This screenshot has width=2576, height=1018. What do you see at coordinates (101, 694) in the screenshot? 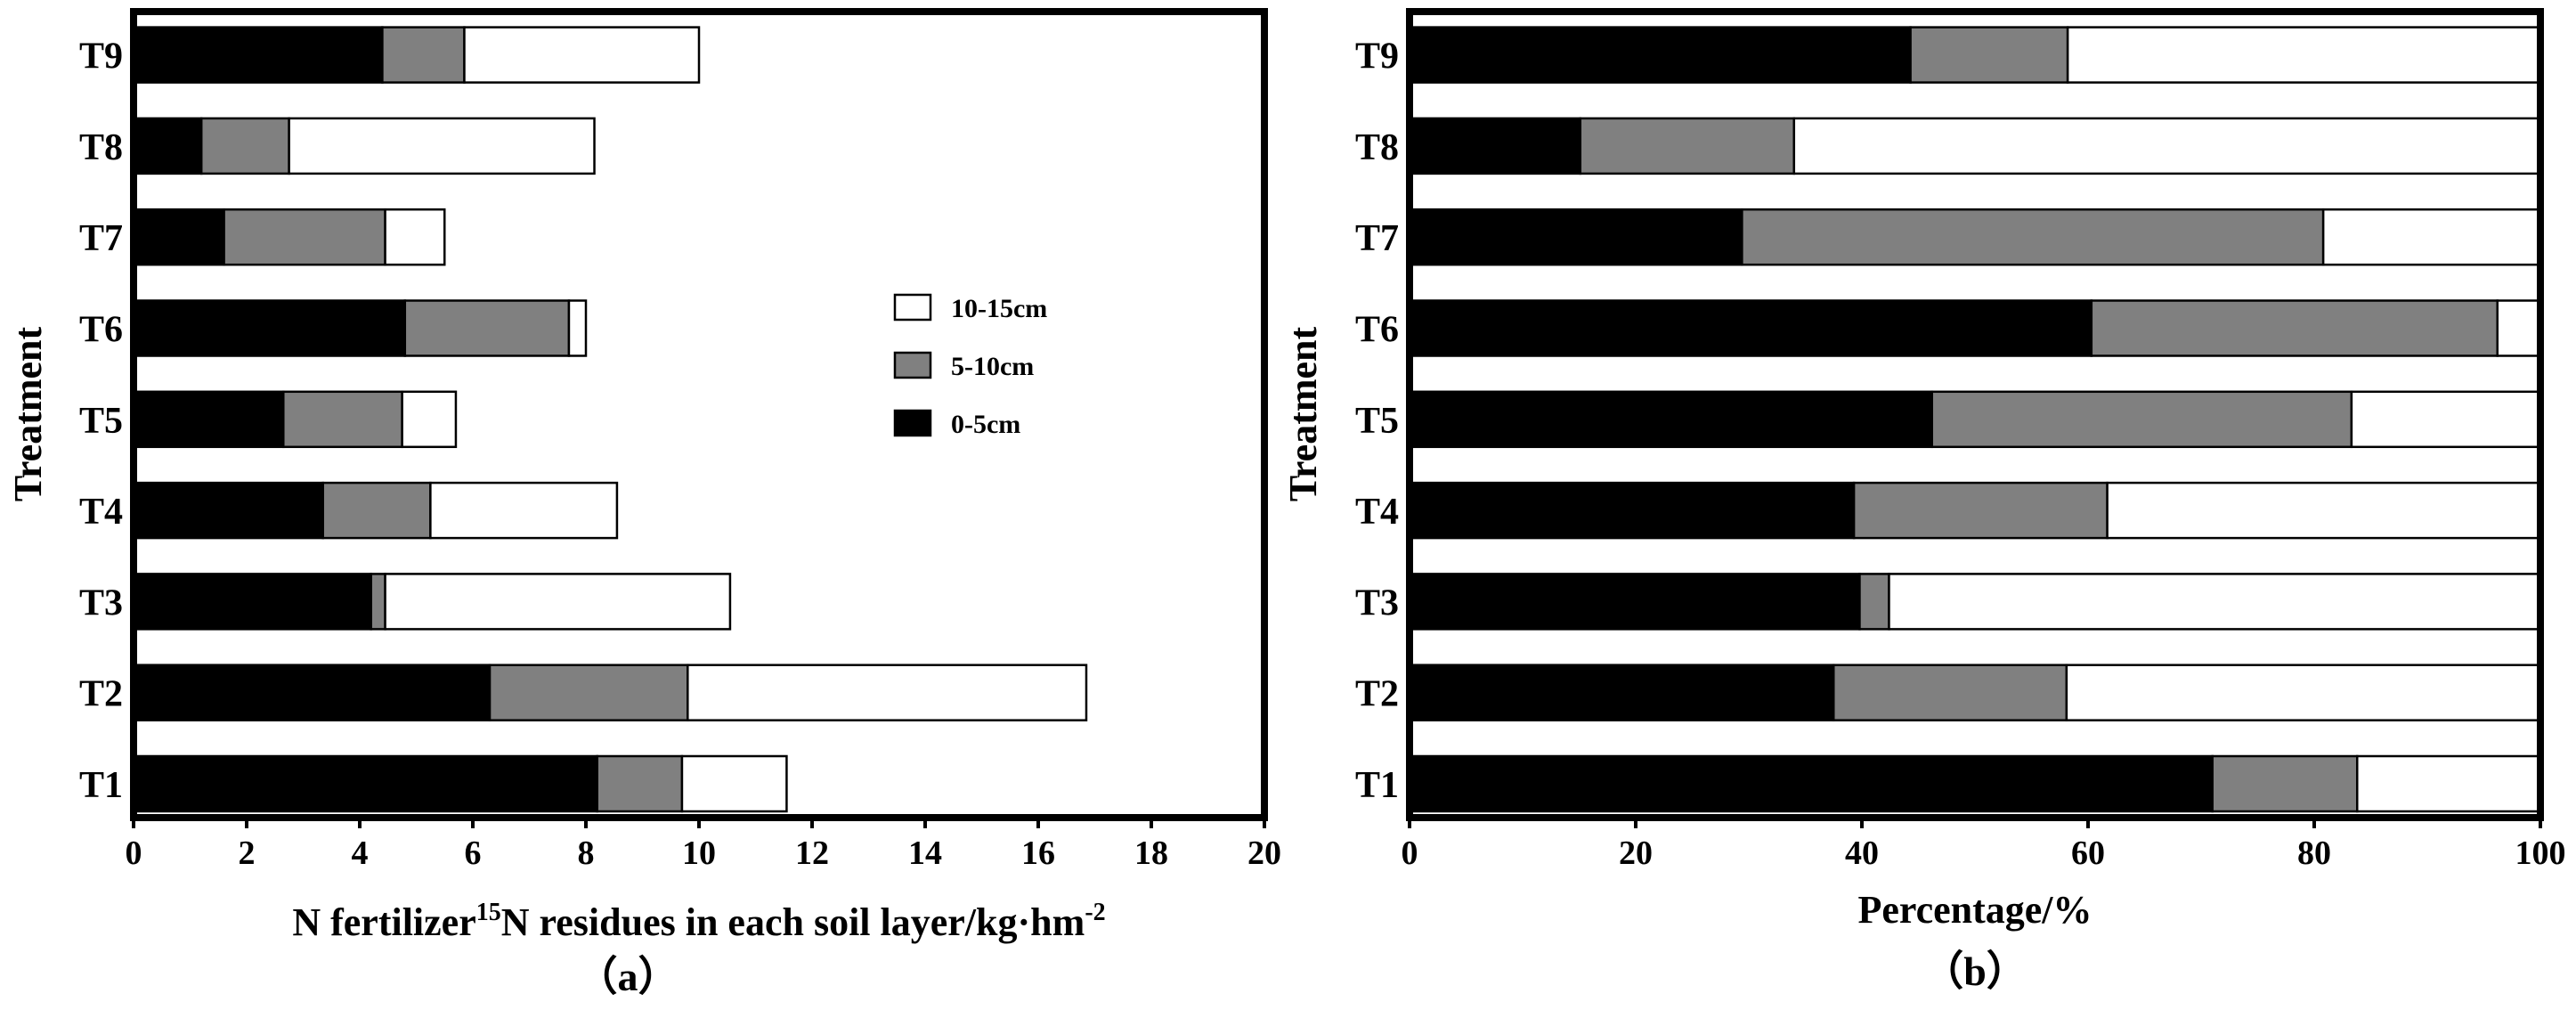
I see `y-tick-label-a-t2: T2` at bounding box center [101, 694].